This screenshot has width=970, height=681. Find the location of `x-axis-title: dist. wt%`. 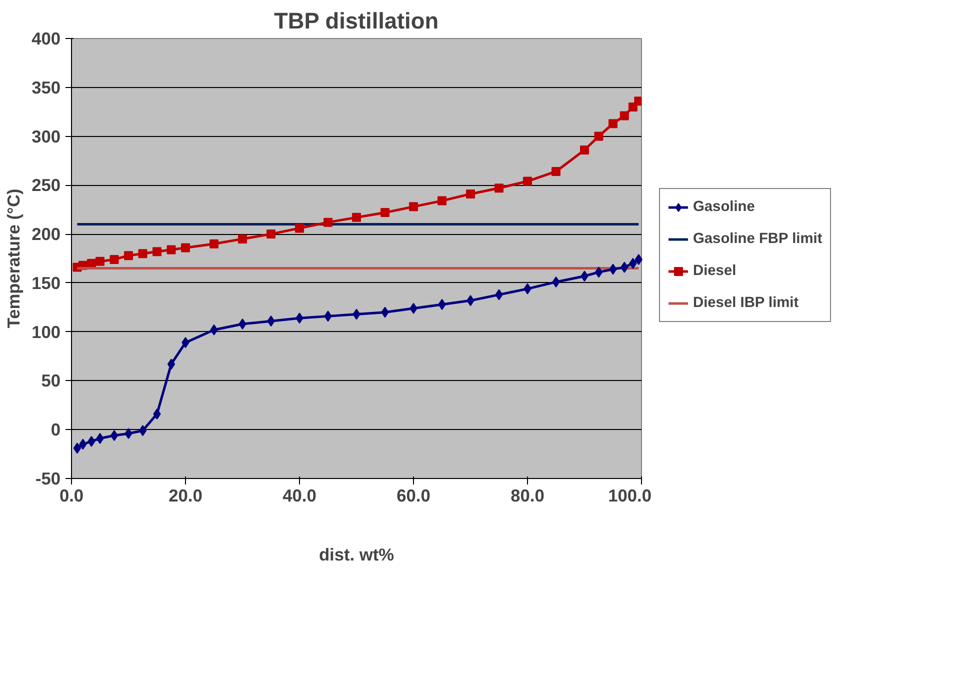

x-axis-title: dist. wt% is located at coordinates (356, 554).